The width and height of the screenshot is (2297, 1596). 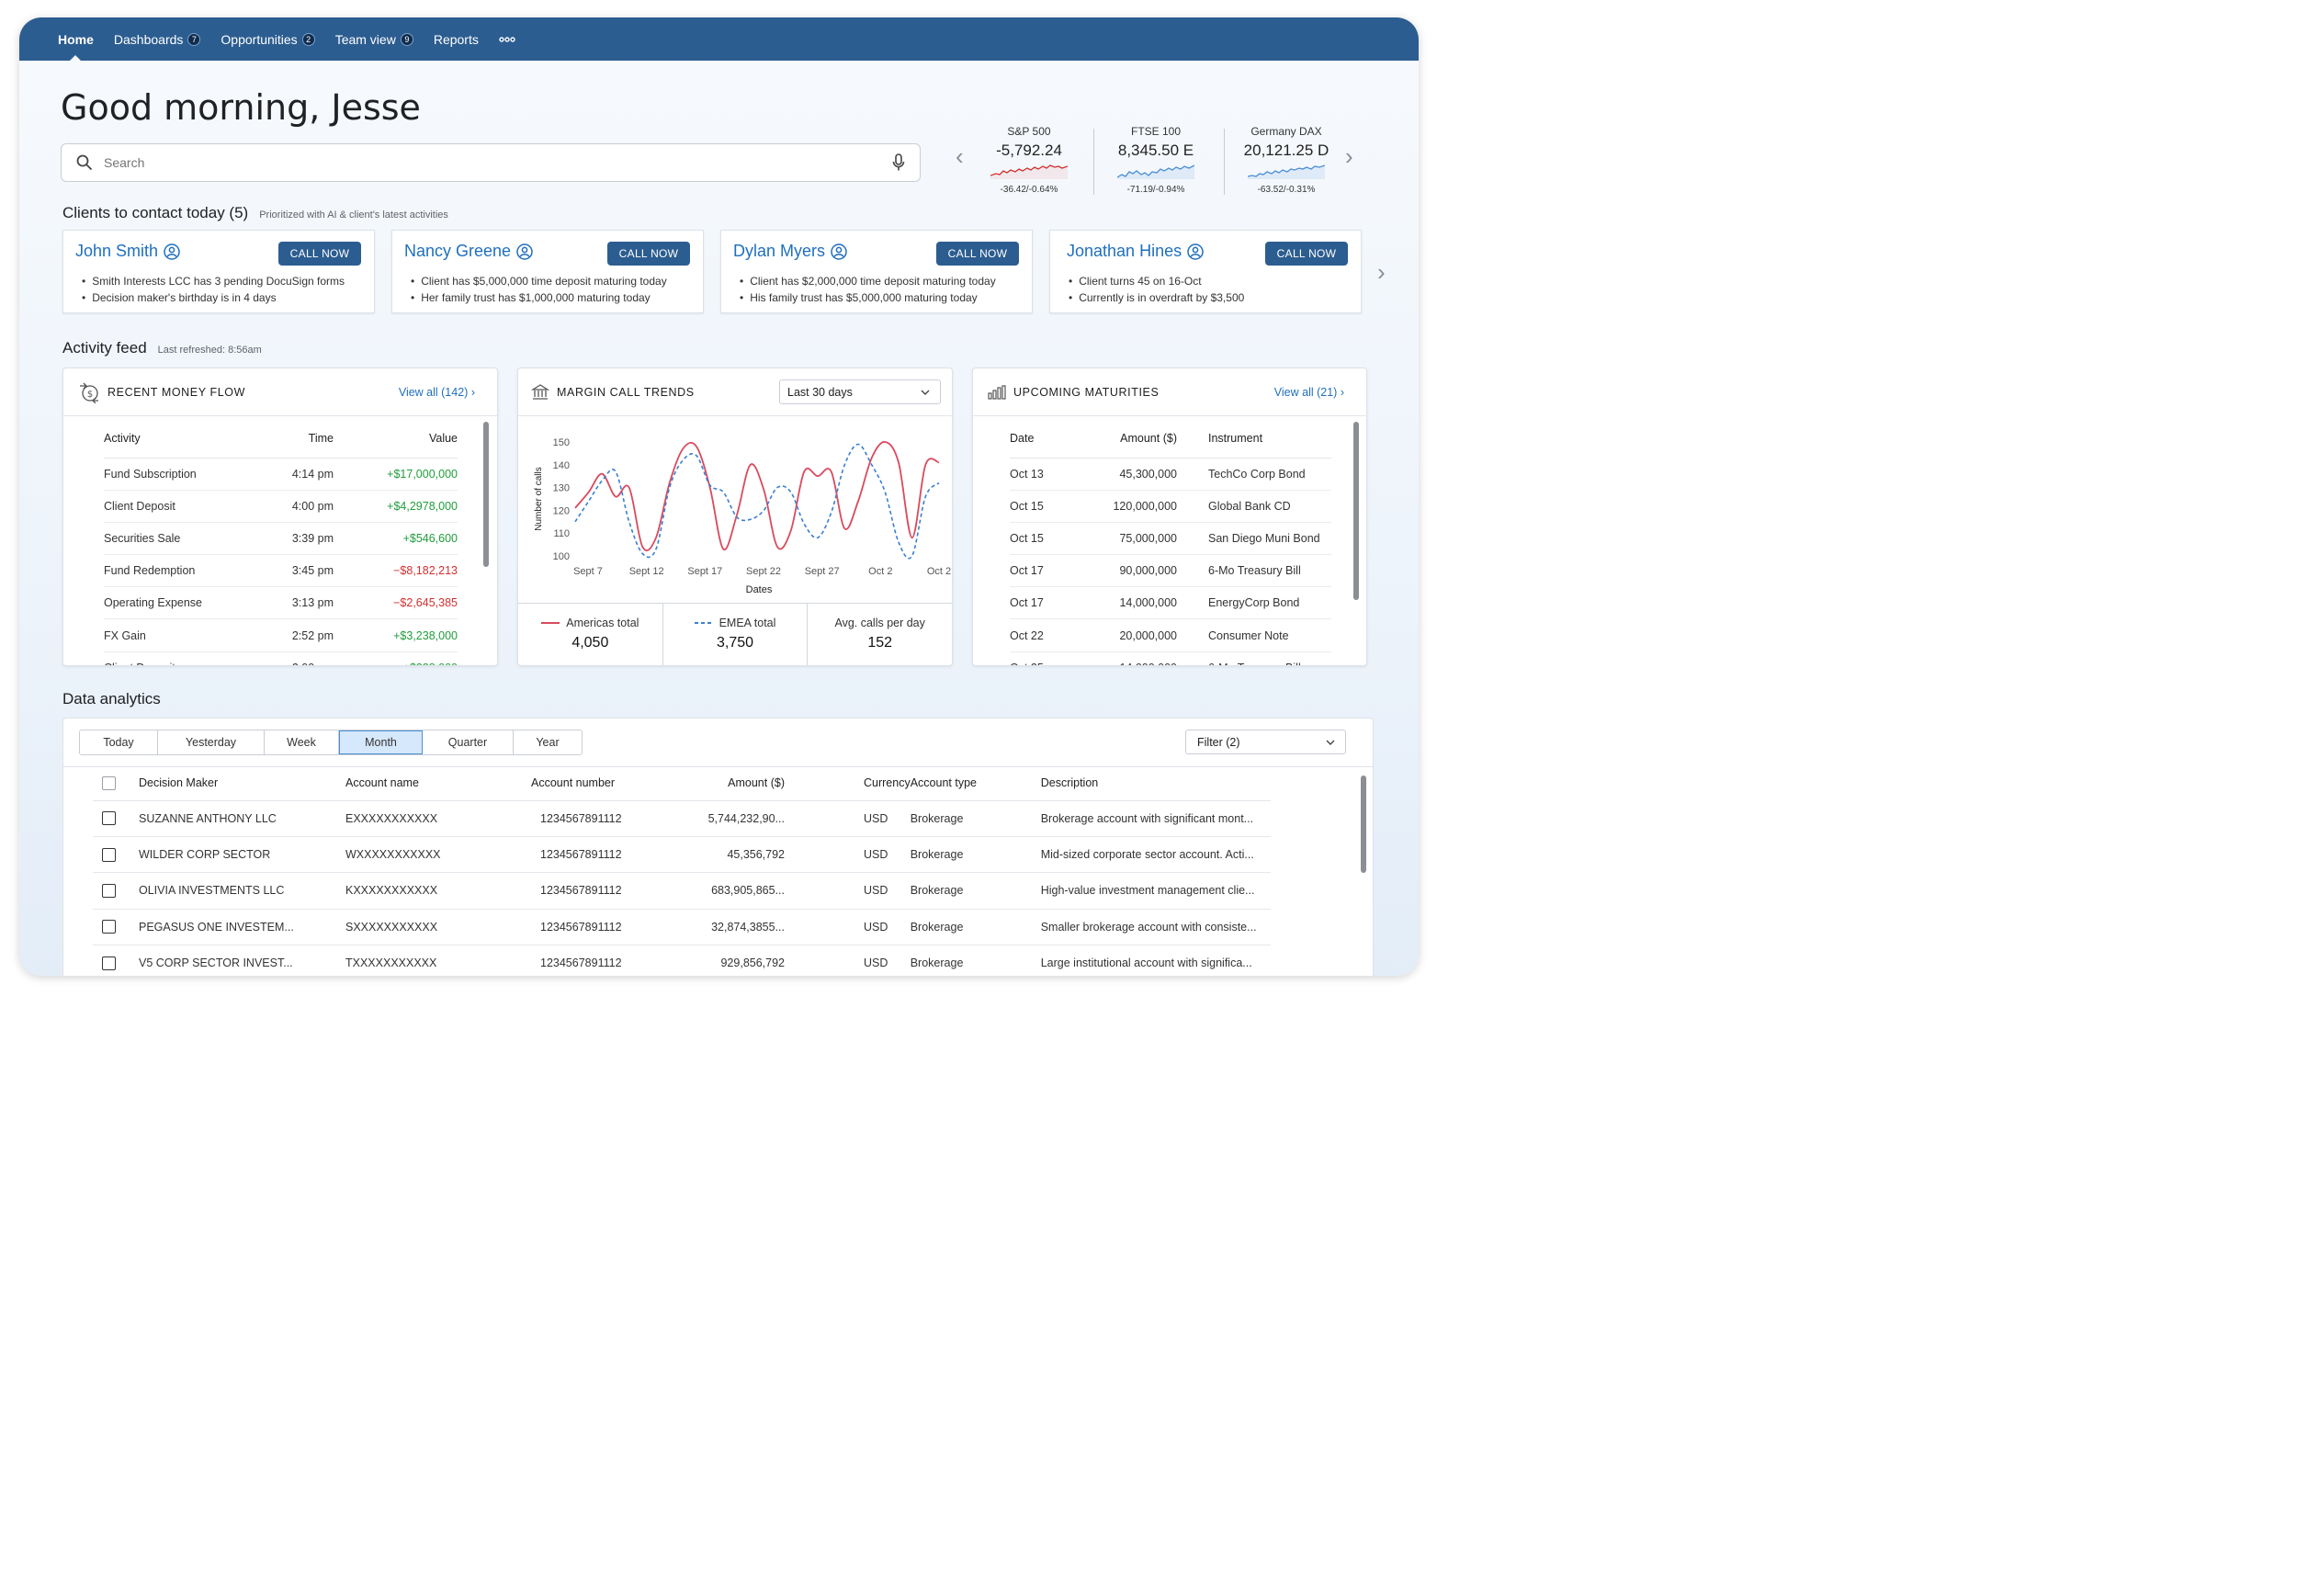 What do you see at coordinates (1130, 635) in the screenshot?
I see `amount-cell: 20,000,000` at bounding box center [1130, 635].